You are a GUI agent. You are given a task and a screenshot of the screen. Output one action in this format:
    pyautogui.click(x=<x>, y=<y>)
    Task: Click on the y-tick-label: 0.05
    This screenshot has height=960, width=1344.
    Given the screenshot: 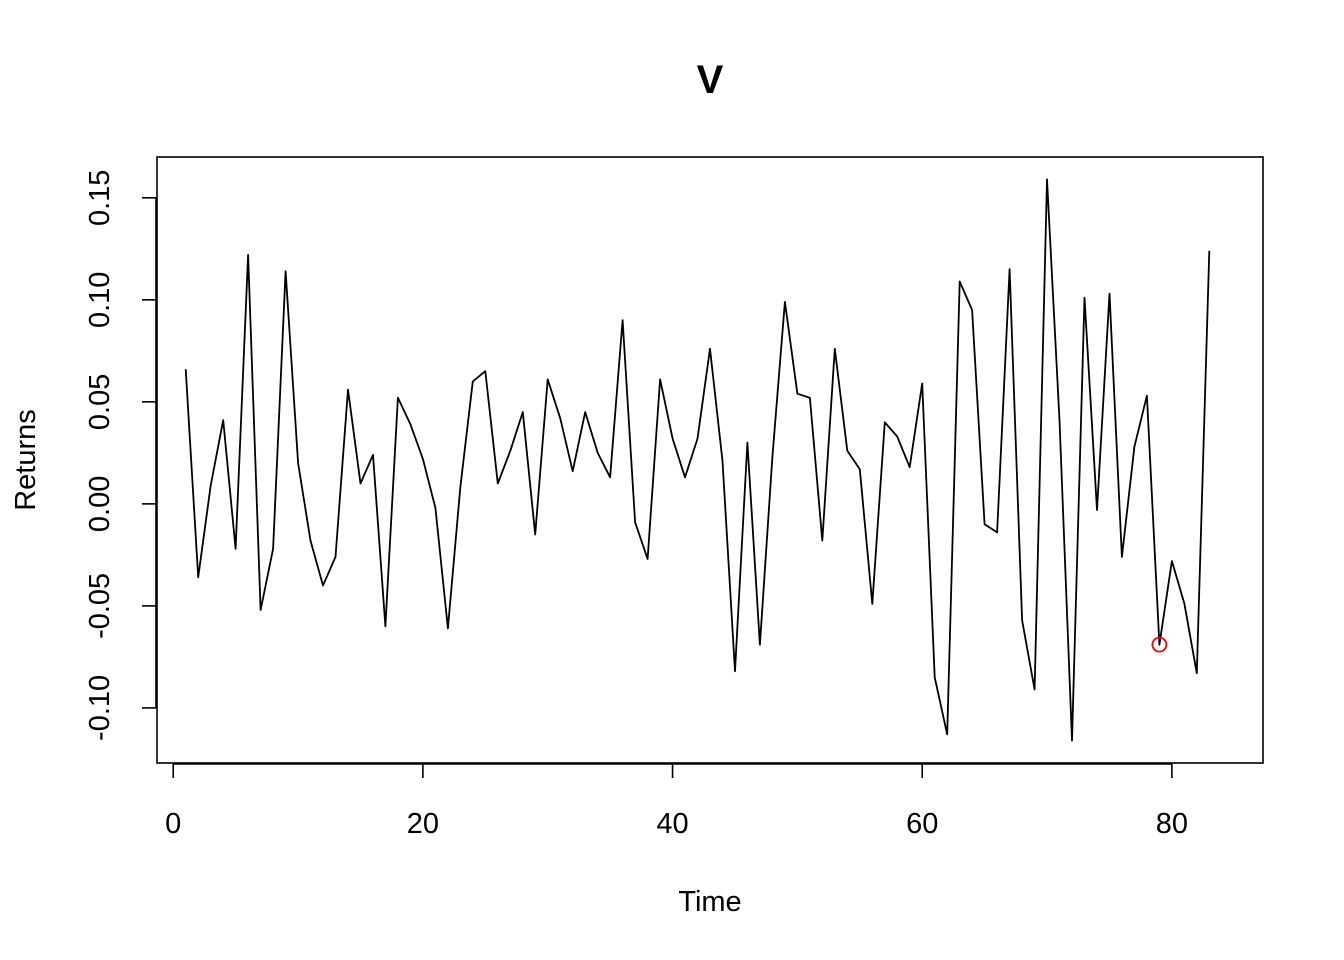 What is the action you would take?
    pyautogui.click(x=100, y=402)
    